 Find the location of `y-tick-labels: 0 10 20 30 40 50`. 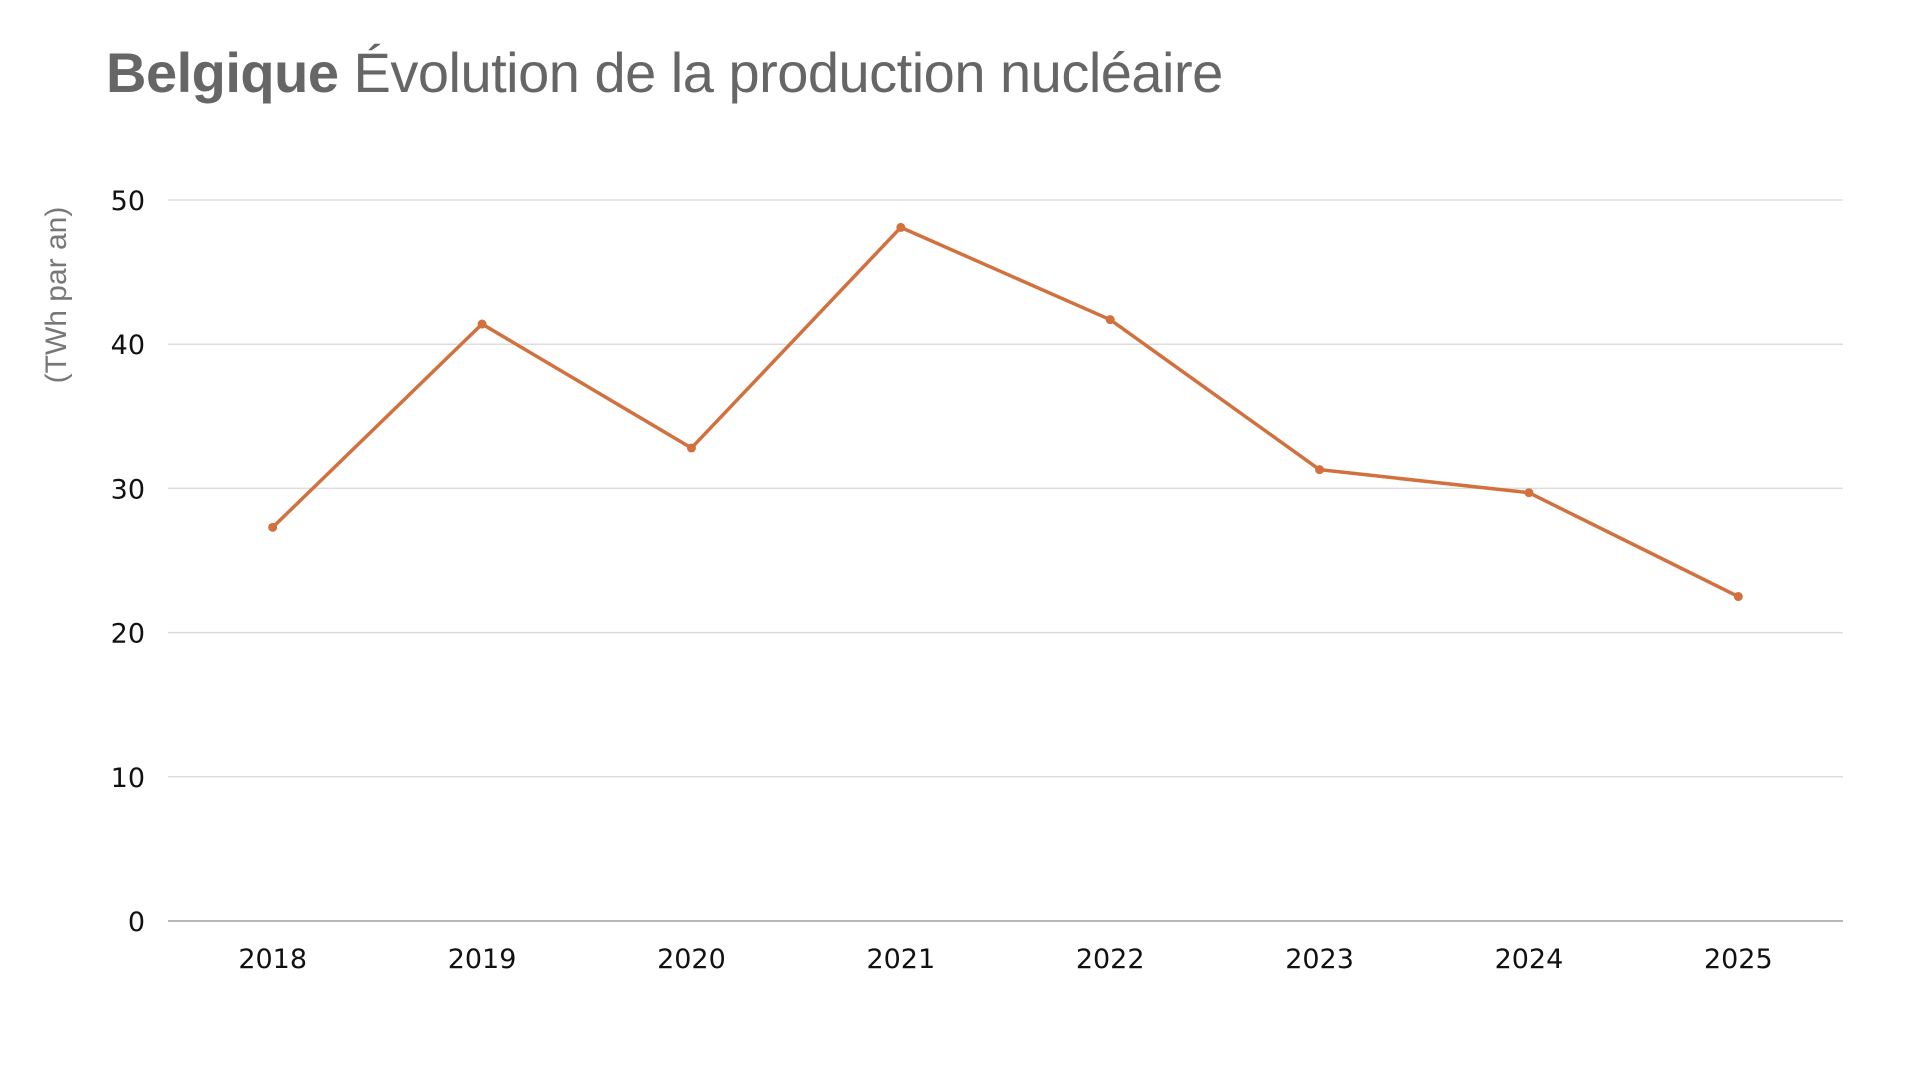

y-tick-labels: 0 10 20 30 40 50 is located at coordinates (128, 562).